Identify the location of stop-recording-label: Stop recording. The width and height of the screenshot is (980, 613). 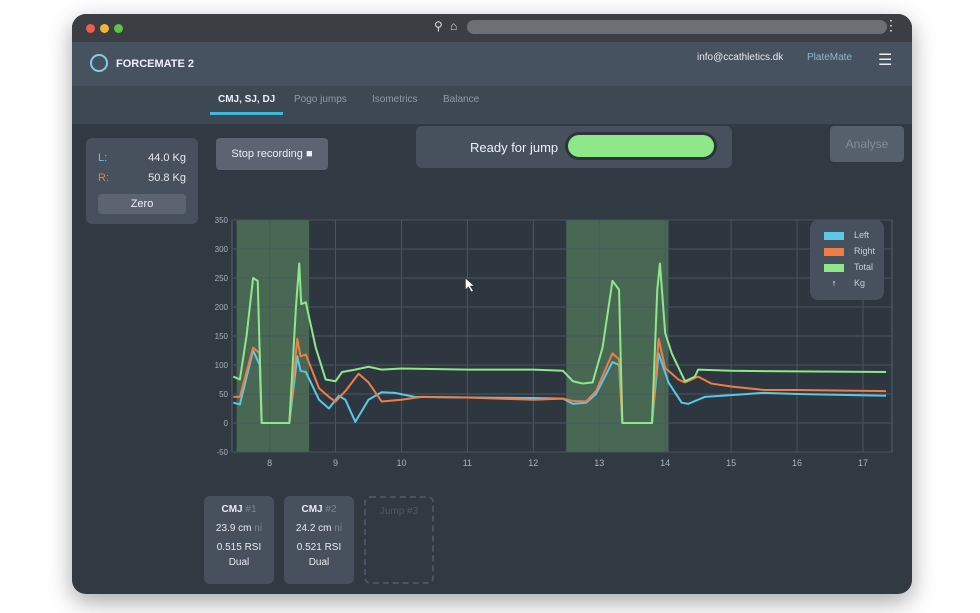
(267, 154).